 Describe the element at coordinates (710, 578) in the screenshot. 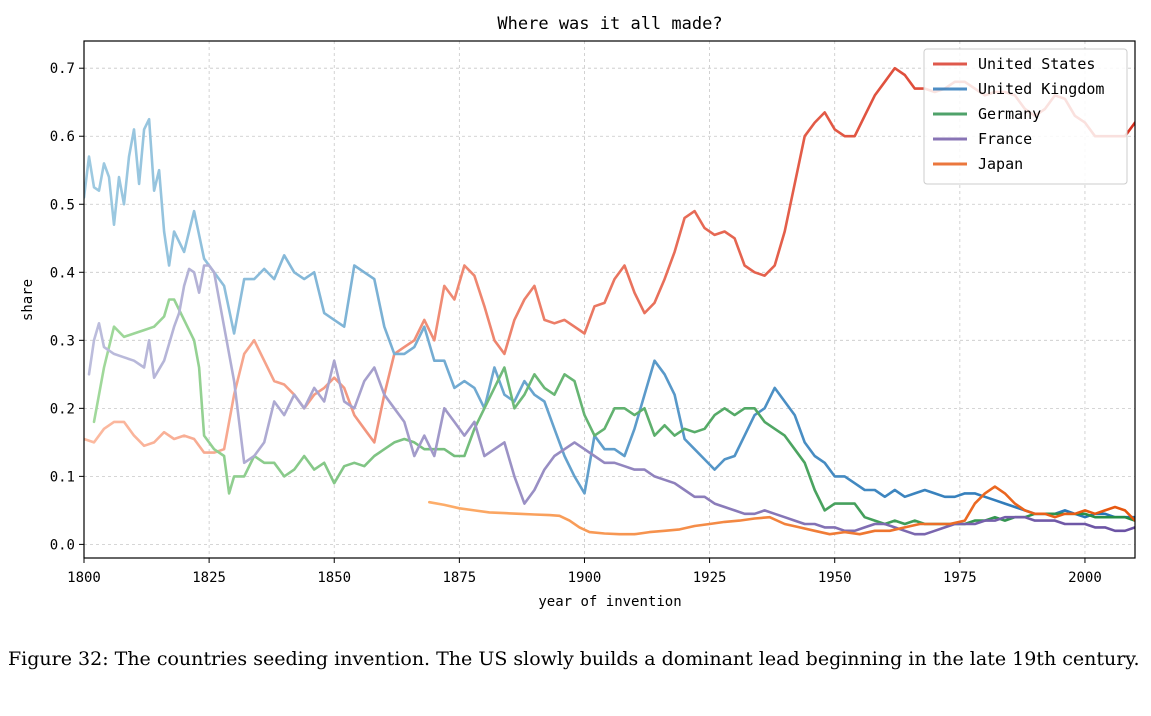

I see `x-tick-label: 1925` at that location.